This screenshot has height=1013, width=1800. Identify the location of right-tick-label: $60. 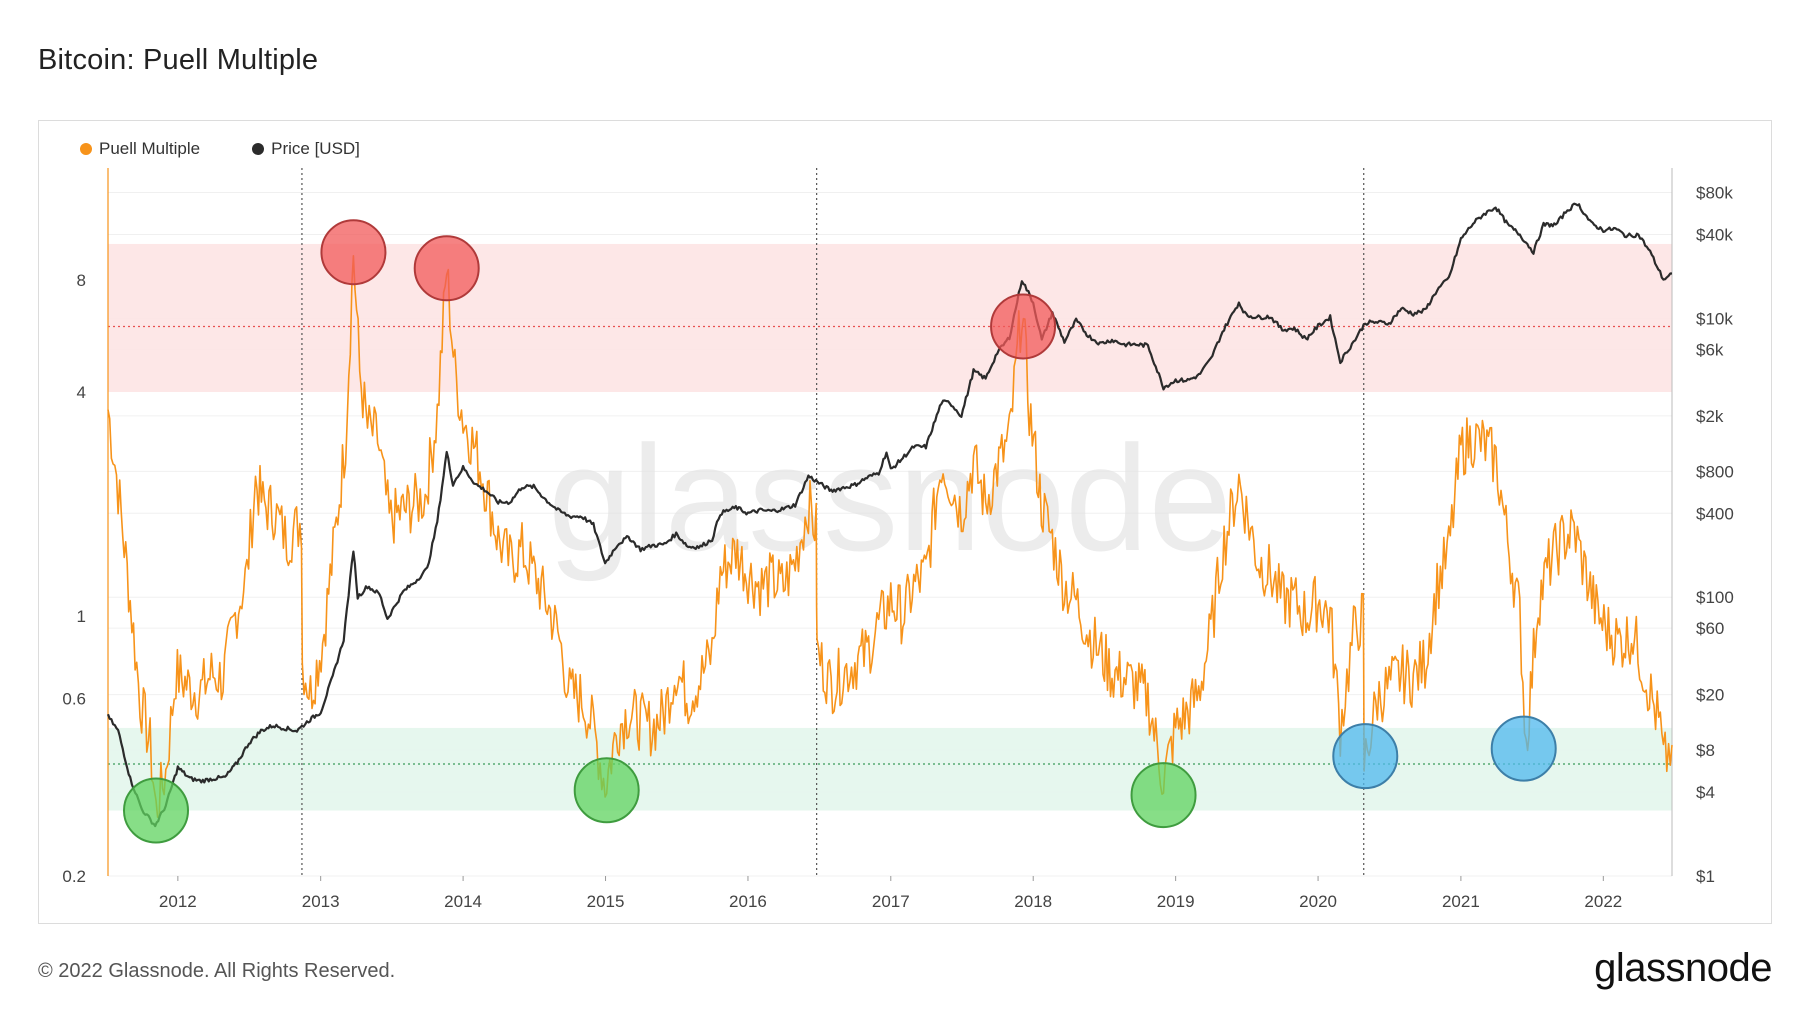
(1710, 628).